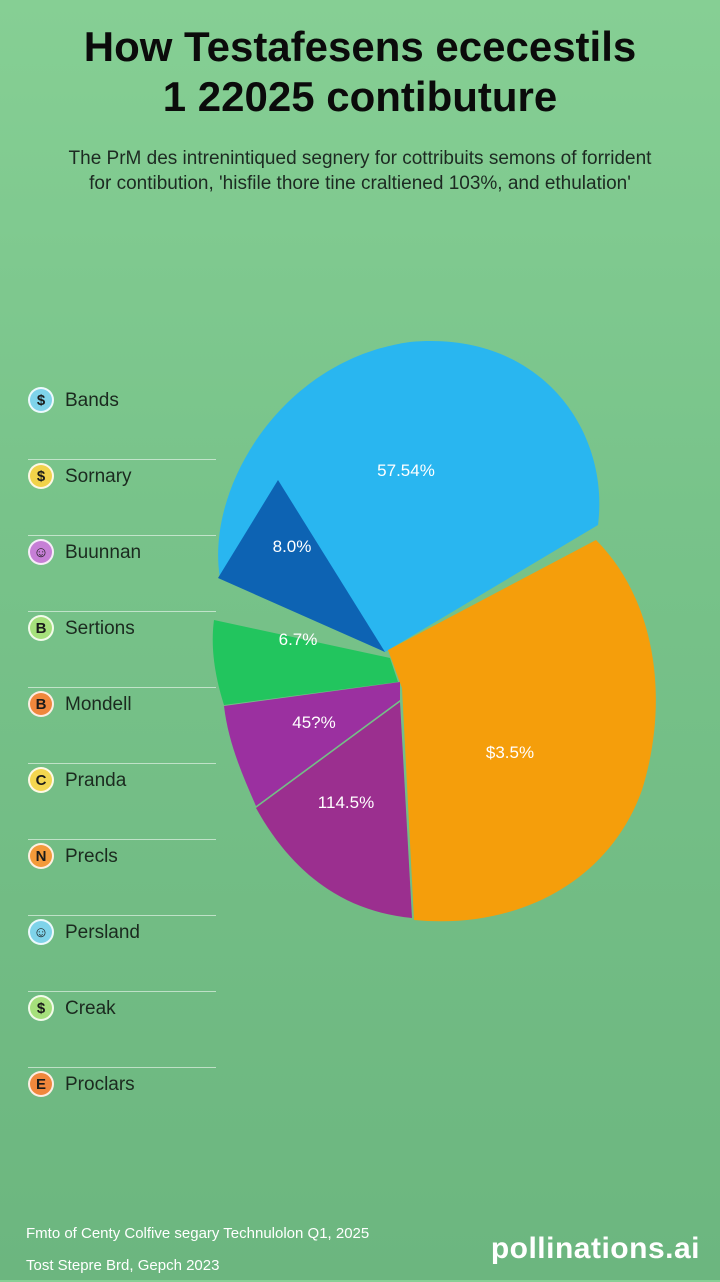 Image resolution: width=720 pixels, height=1282 pixels. Describe the element at coordinates (122, 726) in the screenshot. I see `legend-item: B Mondell` at that location.